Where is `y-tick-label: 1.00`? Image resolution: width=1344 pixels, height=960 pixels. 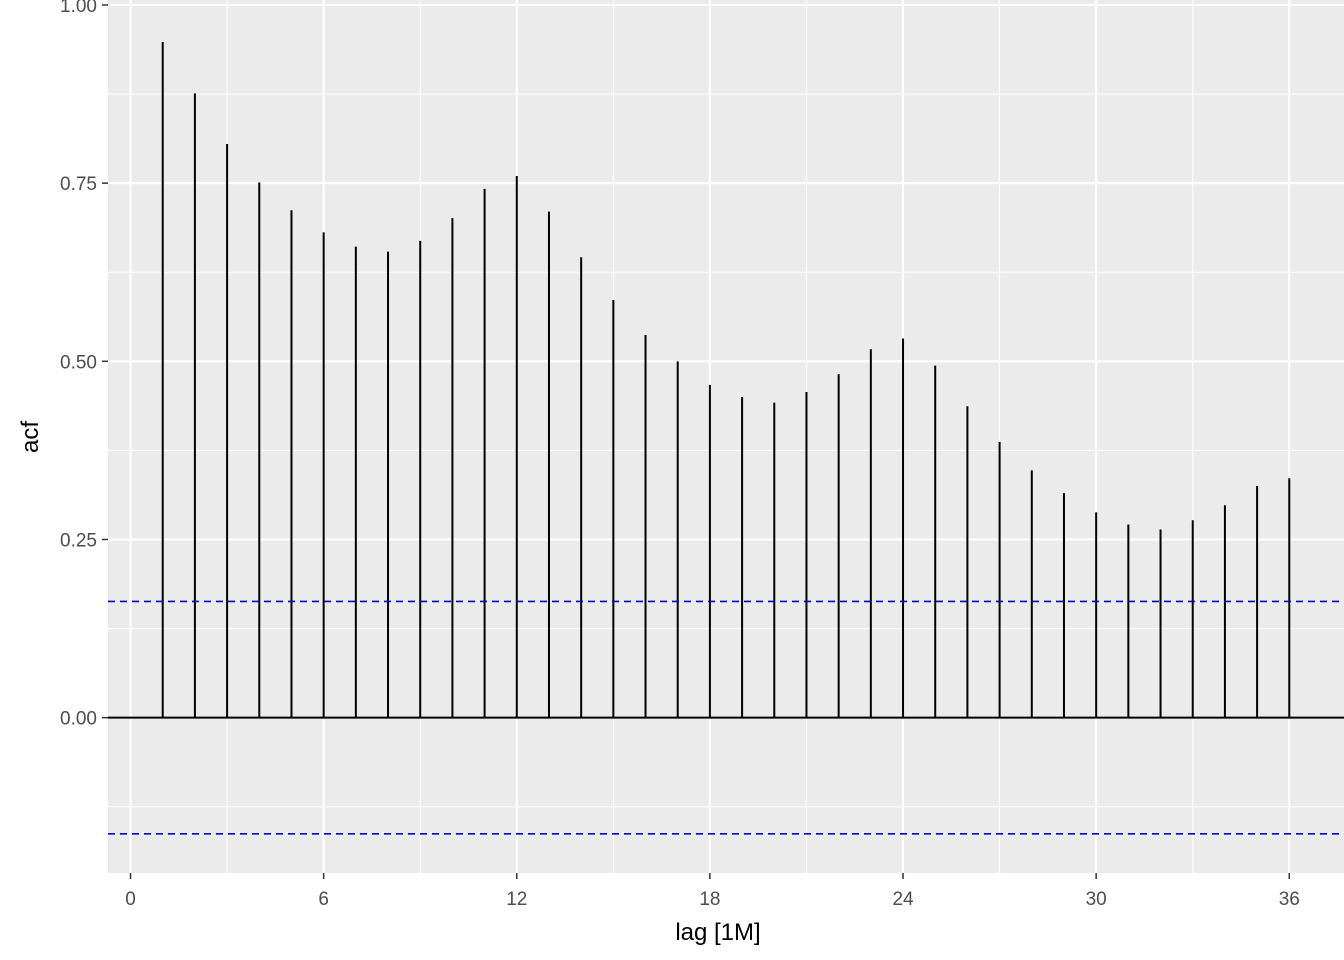
y-tick-label: 1.00 is located at coordinates (78, 8).